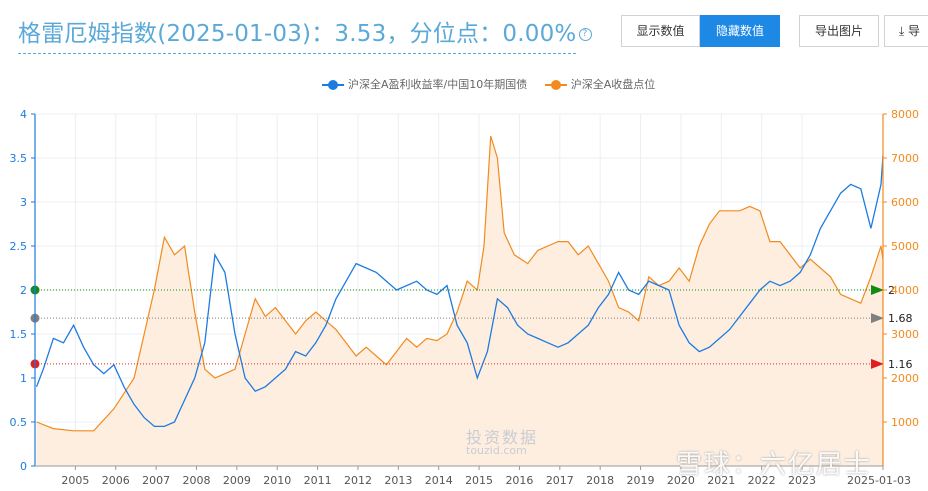 This screenshot has width=928, height=491. Describe the element at coordinates (740, 31) in the screenshot. I see `hide-values-button: 隐藏数值` at that location.